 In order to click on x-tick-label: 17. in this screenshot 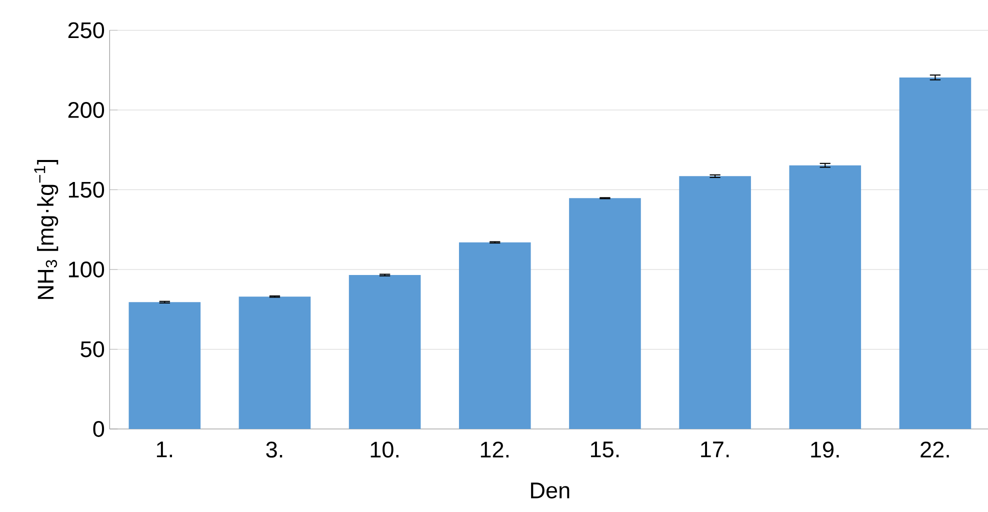, I will do `click(715, 450)`.